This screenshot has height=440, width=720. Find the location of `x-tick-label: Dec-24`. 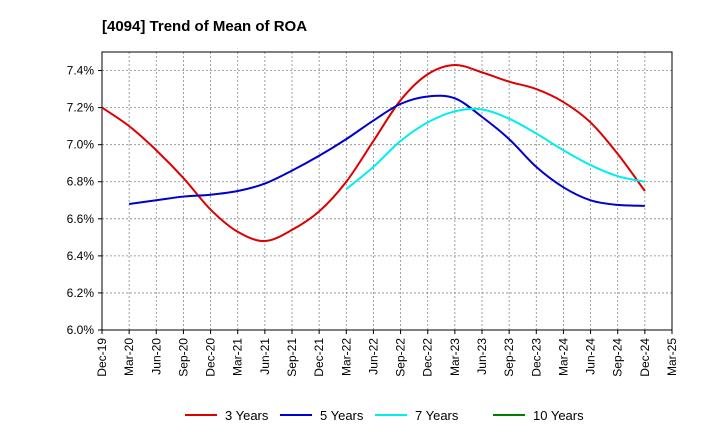

x-tick-label: Dec-24 is located at coordinates (645, 357).